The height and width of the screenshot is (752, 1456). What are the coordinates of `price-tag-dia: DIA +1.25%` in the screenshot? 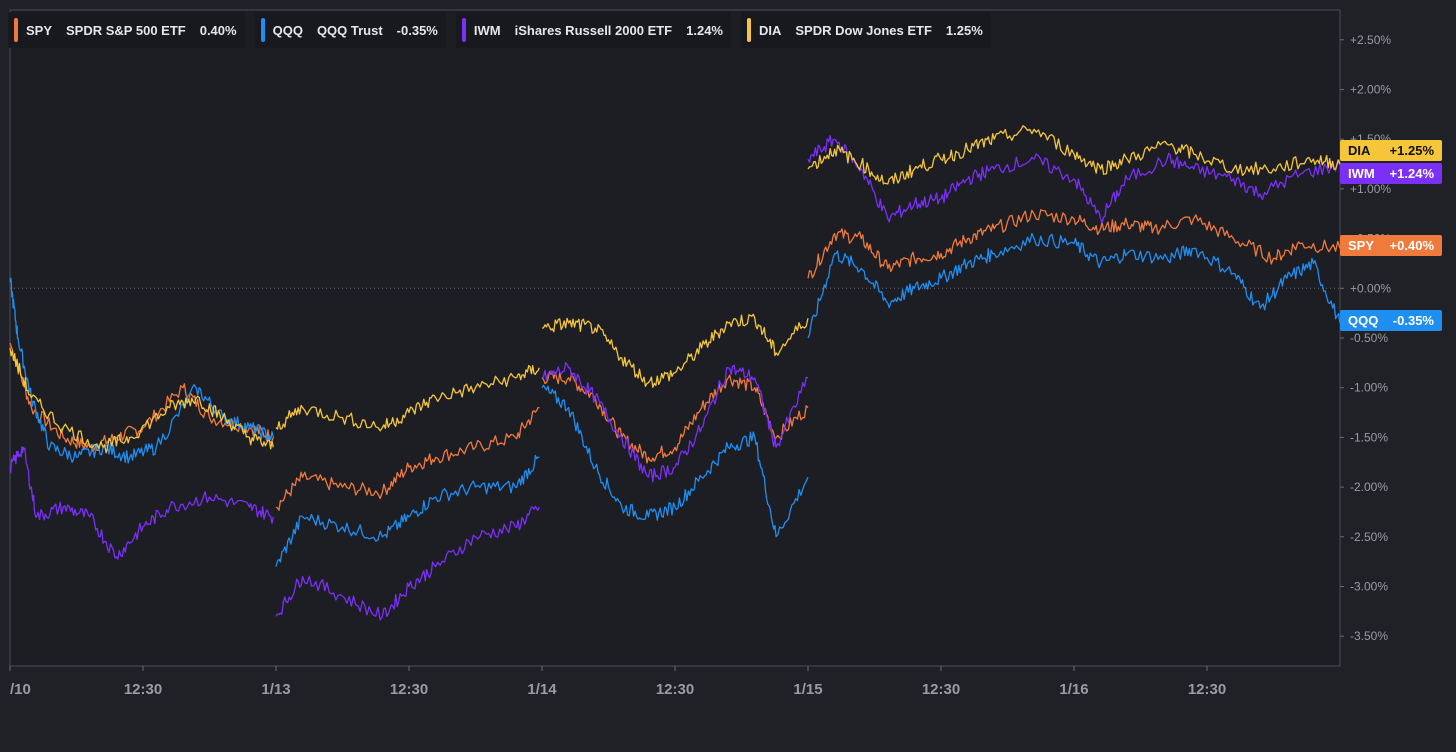 It's located at (1391, 150).